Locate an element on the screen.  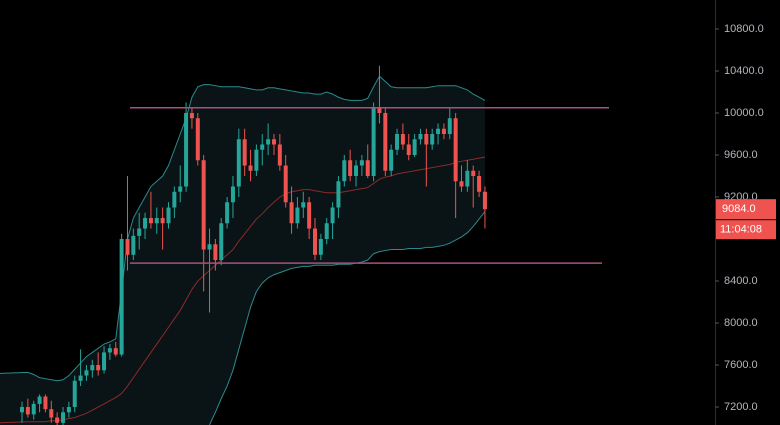
y-tick-label: 9600.0 is located at coordinates (741, 155).